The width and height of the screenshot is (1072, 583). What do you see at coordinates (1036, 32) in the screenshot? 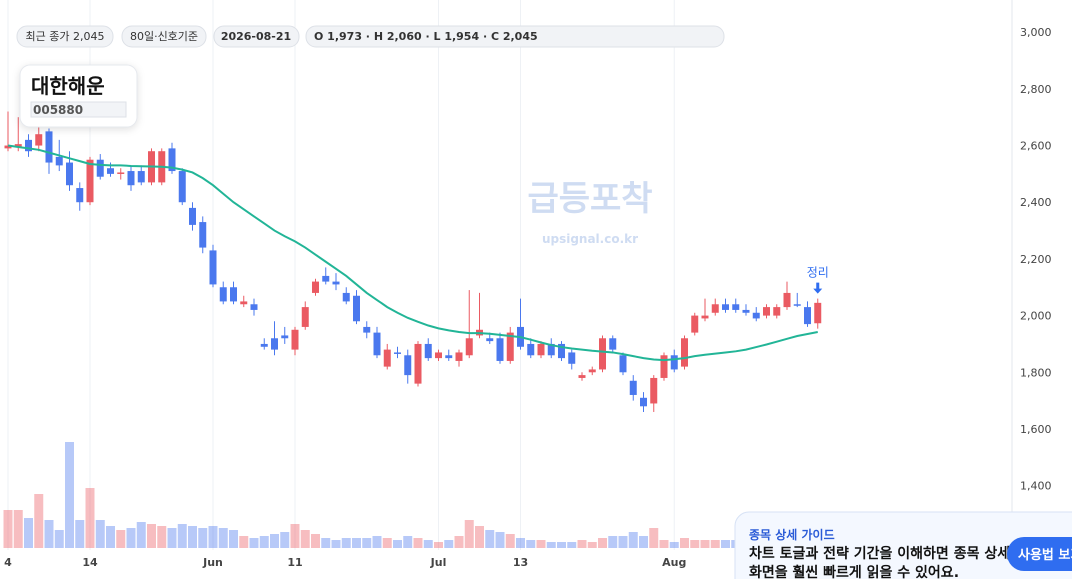
I see `y-tick-label: 3,000` at bounding box center [1036, 32].